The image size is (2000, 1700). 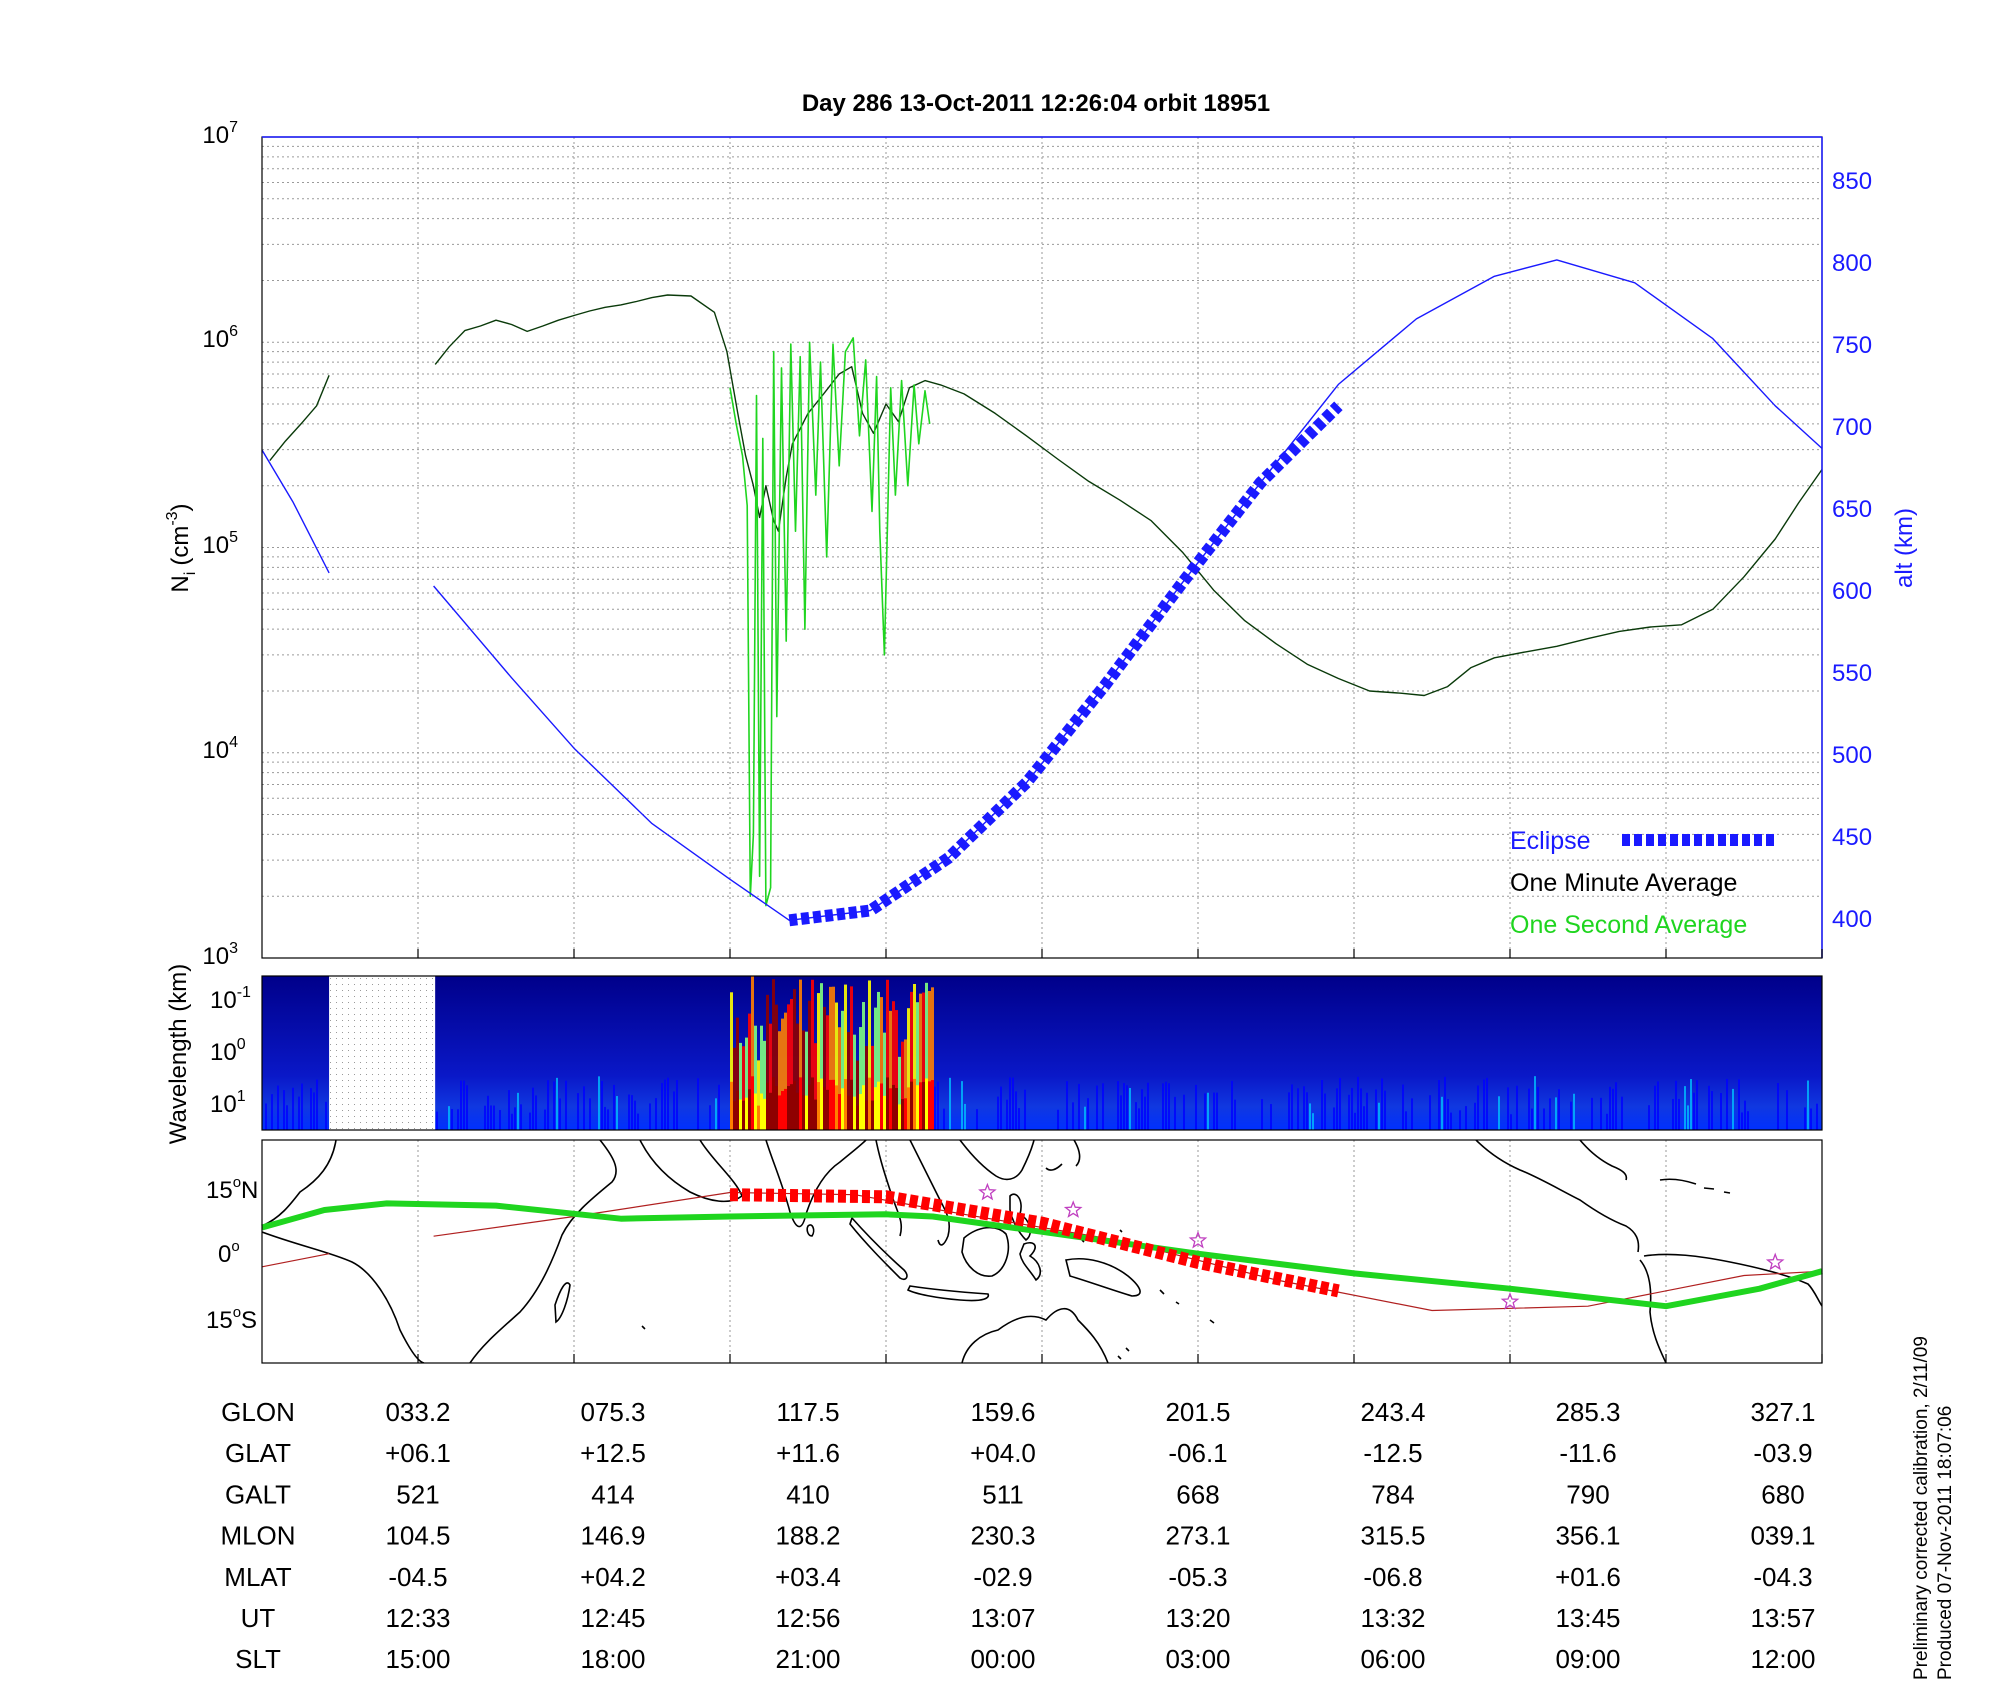 What do you see at coordinates (1392, 1659) in the screenshot?
I see `table-cell: 06:00` at bounding box center [1392, 1659].